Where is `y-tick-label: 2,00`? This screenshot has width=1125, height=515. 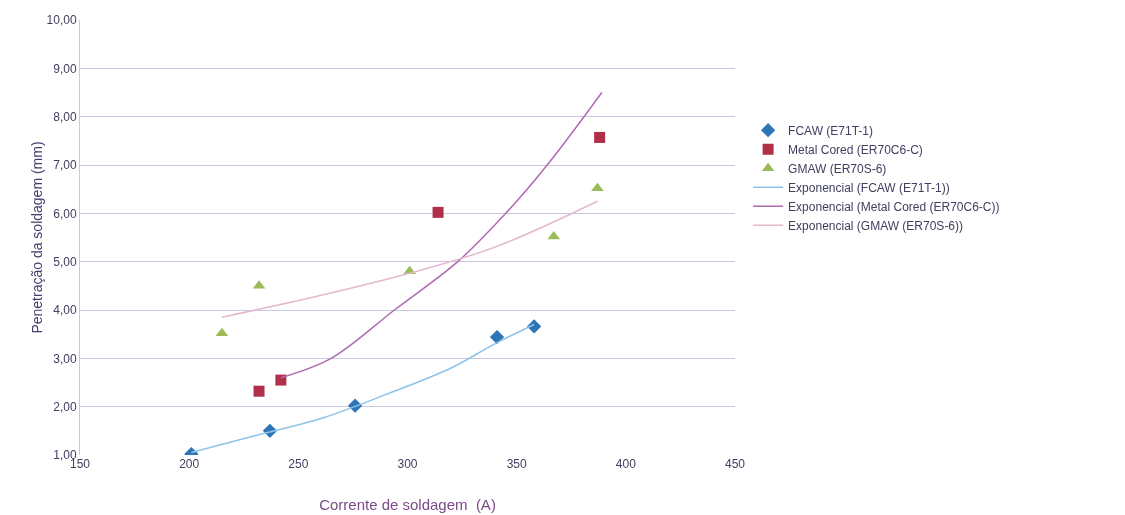
y-tick-label: 2,00 is located at coordinates (65, 406).